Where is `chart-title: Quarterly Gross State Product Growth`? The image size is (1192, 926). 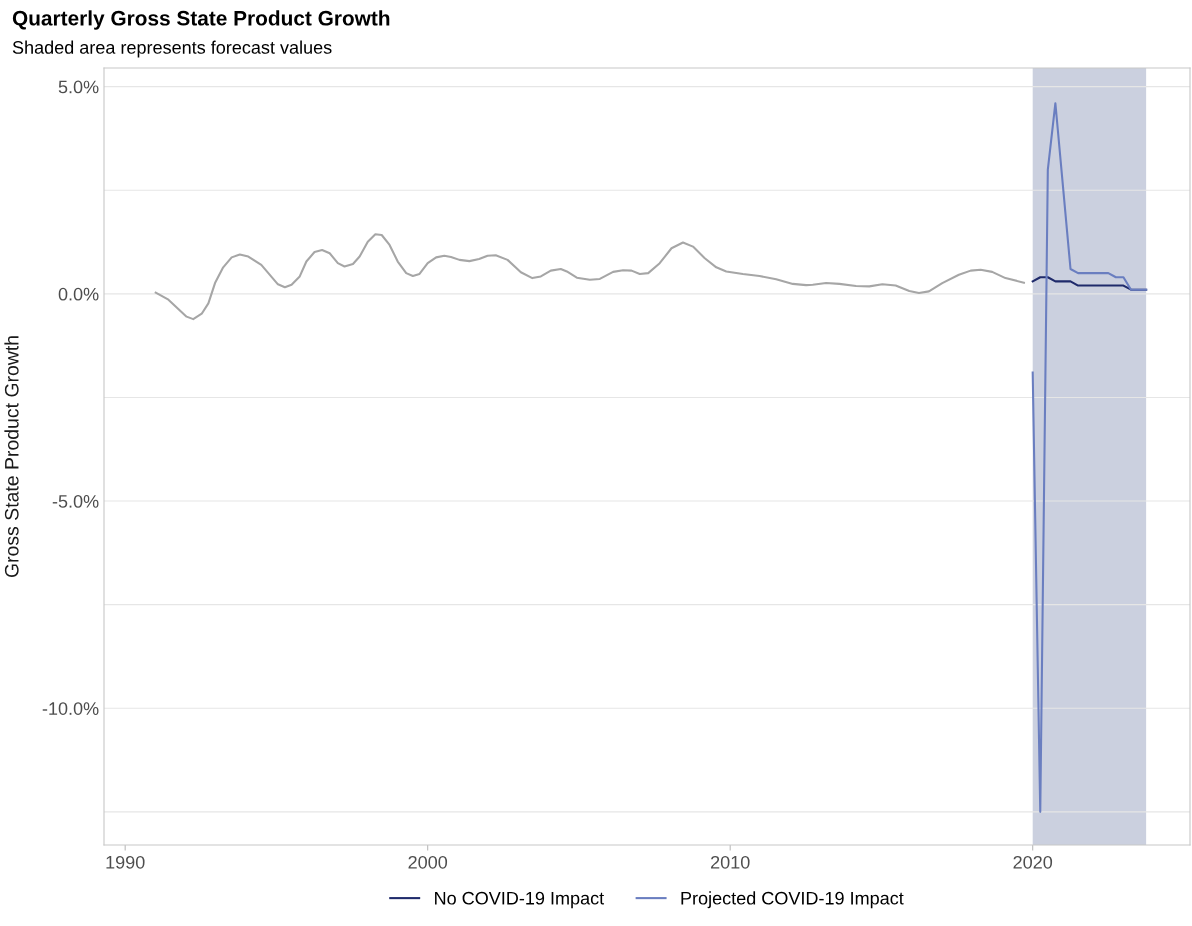 chart-title: Quarterly Gross State Product Growth is located at coordinates (201, 20).